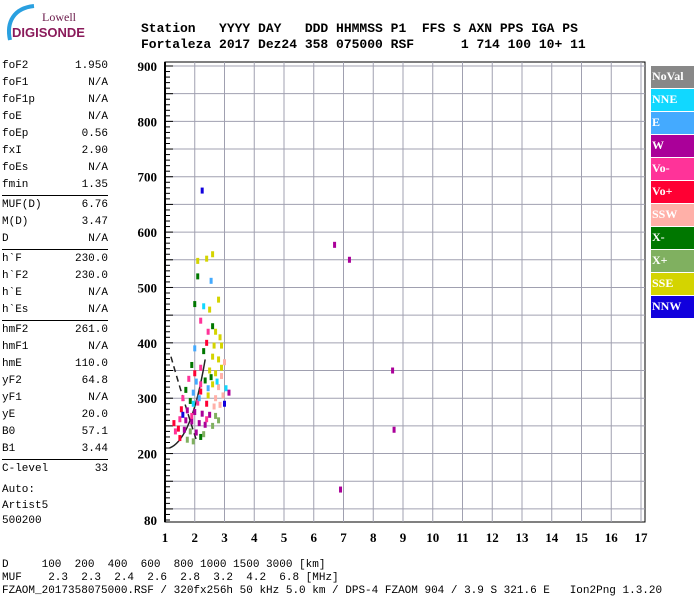 The image size is (700, 600). What do you see at coordinates (148, 454) in the screenshot?
I see `y-tick-label: 200` at bounding box center [148, 454].